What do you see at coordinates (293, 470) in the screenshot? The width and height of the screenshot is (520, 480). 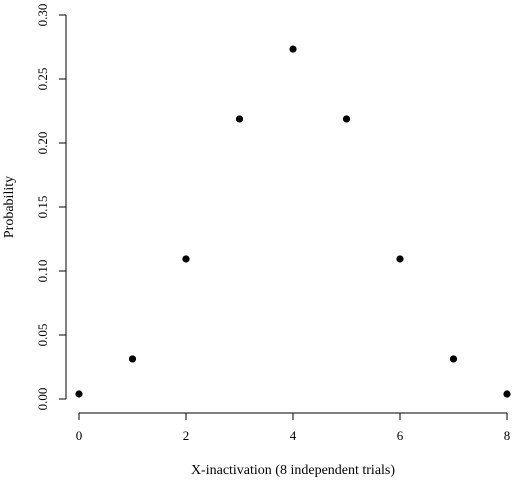 I see `x-axis-title: X-inactivation (8 independent trials)` at bounding box center [293, 470].